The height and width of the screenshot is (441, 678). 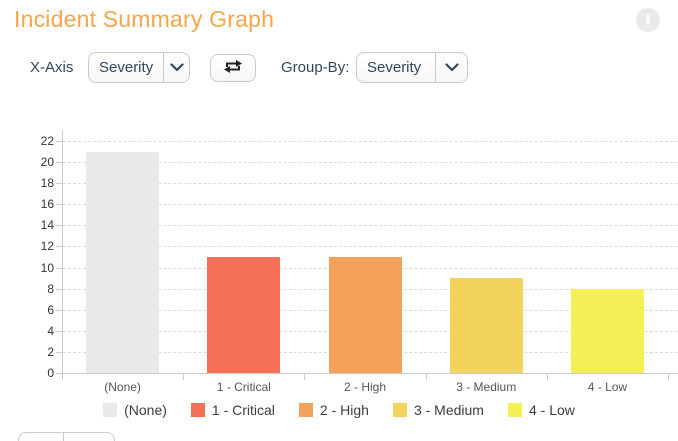 I want to click on y-axis-tick-label: 10, so click(x=47, y=267).